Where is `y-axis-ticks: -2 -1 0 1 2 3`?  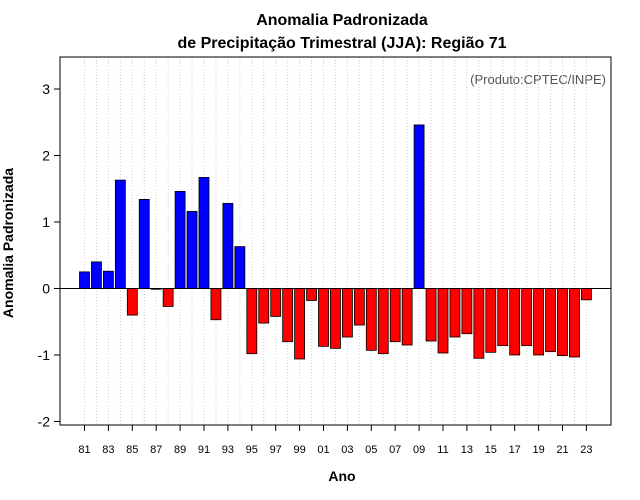 y-axis-ticks: -2 -1 0 1 2 3 is located at coordinates (49, 255).